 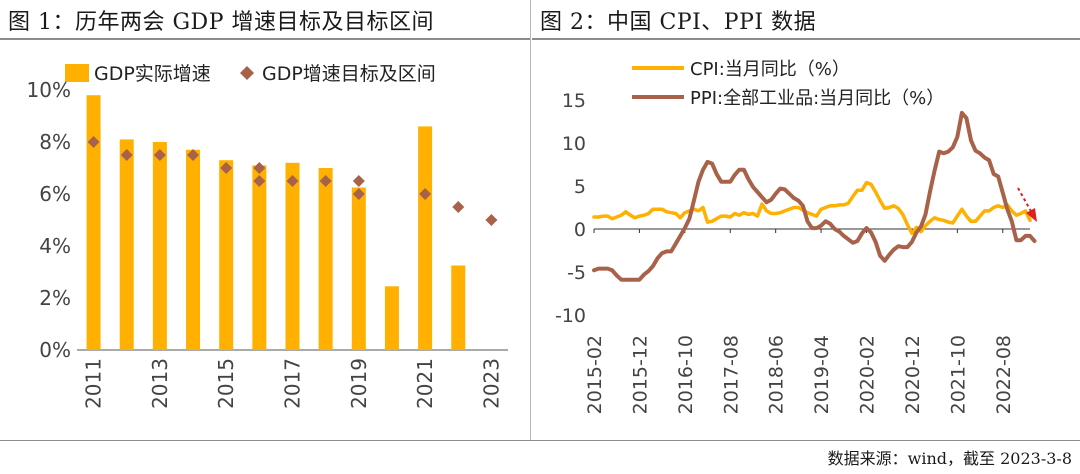 What do you see at coordinates (530, 220) in the screenshot?
I see `panel-divider` at bounding box center [530, 220].